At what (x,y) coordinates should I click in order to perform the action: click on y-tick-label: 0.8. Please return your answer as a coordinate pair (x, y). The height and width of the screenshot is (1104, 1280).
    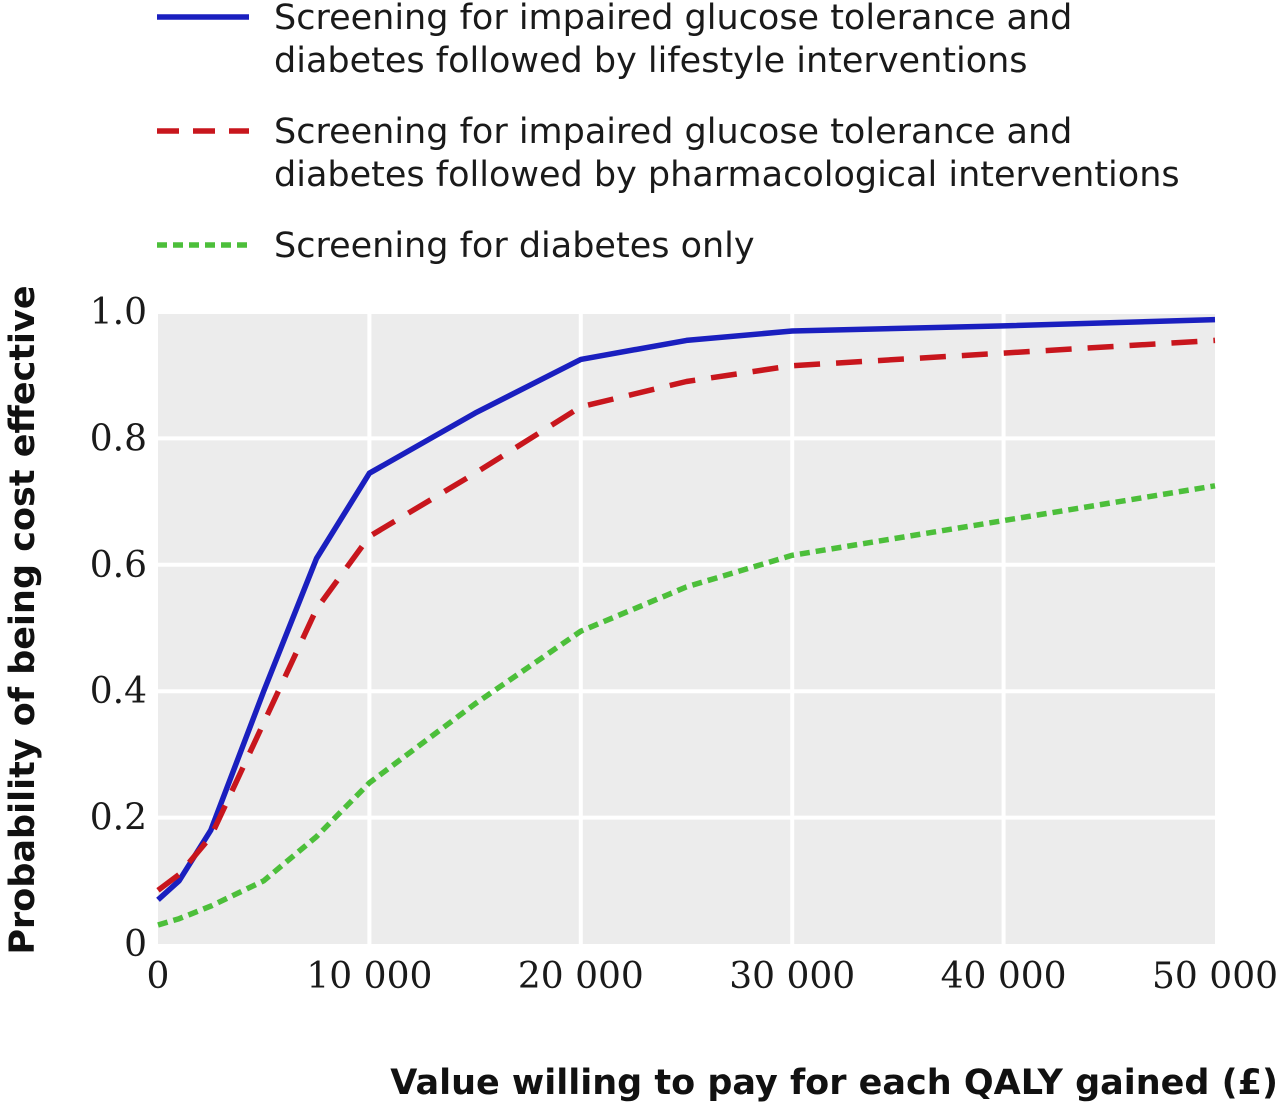
    Looking at the image, I should click on (118, 438).